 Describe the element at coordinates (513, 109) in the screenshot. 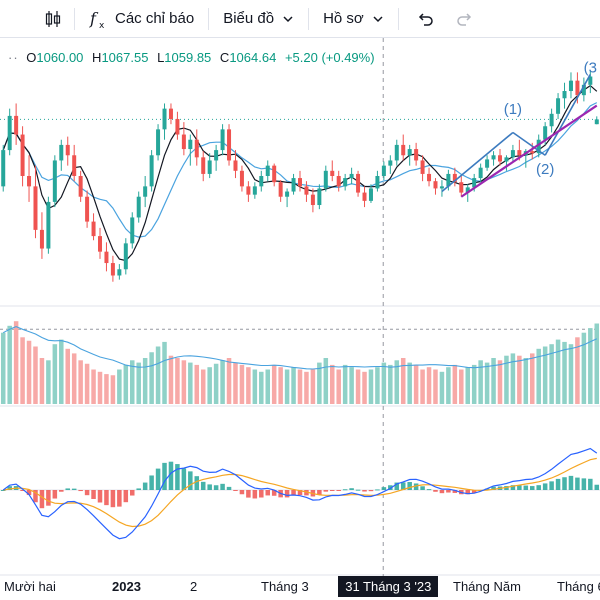

I see `wave-label: (1)` at that location.